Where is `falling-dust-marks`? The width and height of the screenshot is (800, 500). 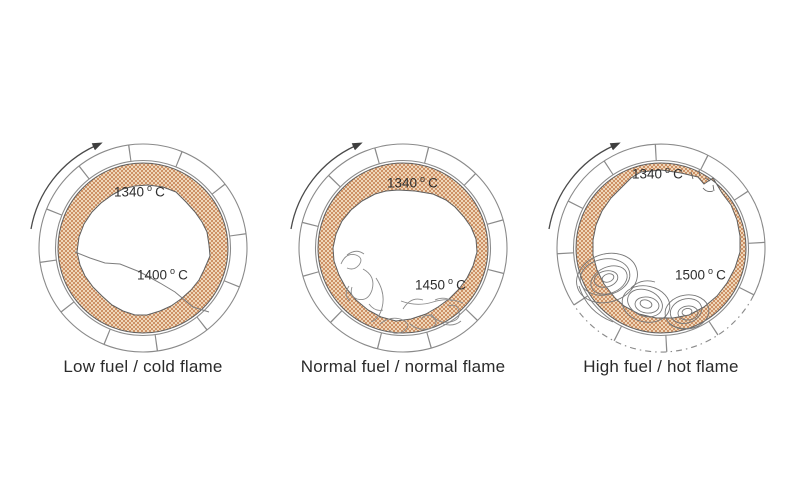 falling-dust-marks is located at coordinates (702, 181).